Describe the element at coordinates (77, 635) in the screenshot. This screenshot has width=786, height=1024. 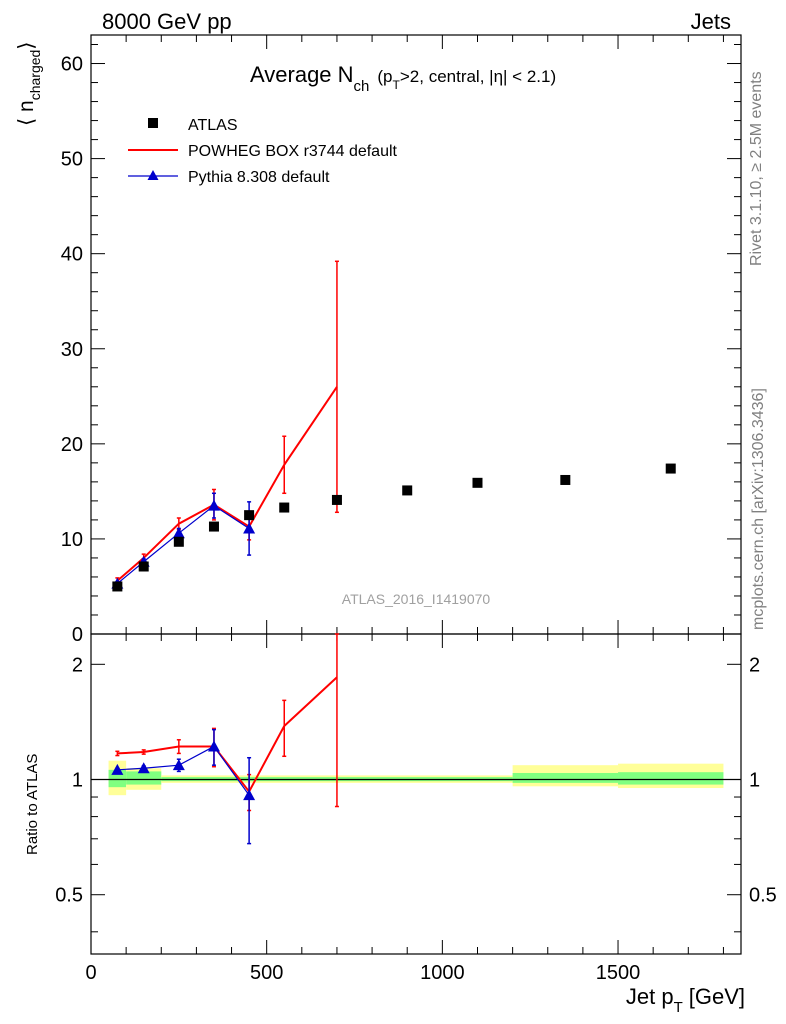
I see `y-tick-label: 0` at that location.